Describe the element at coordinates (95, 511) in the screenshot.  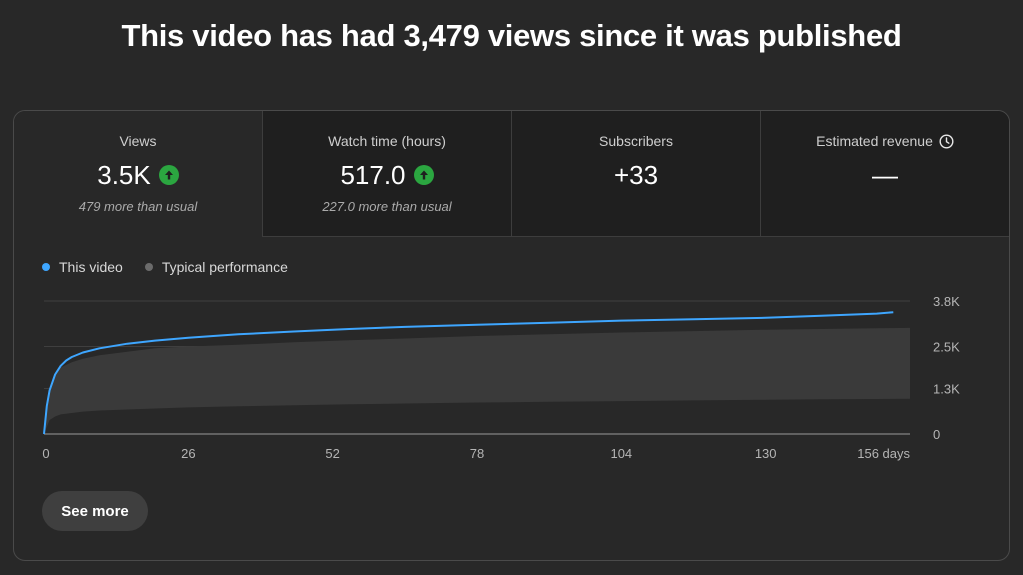
I see `see-more-button: See more` at that location.